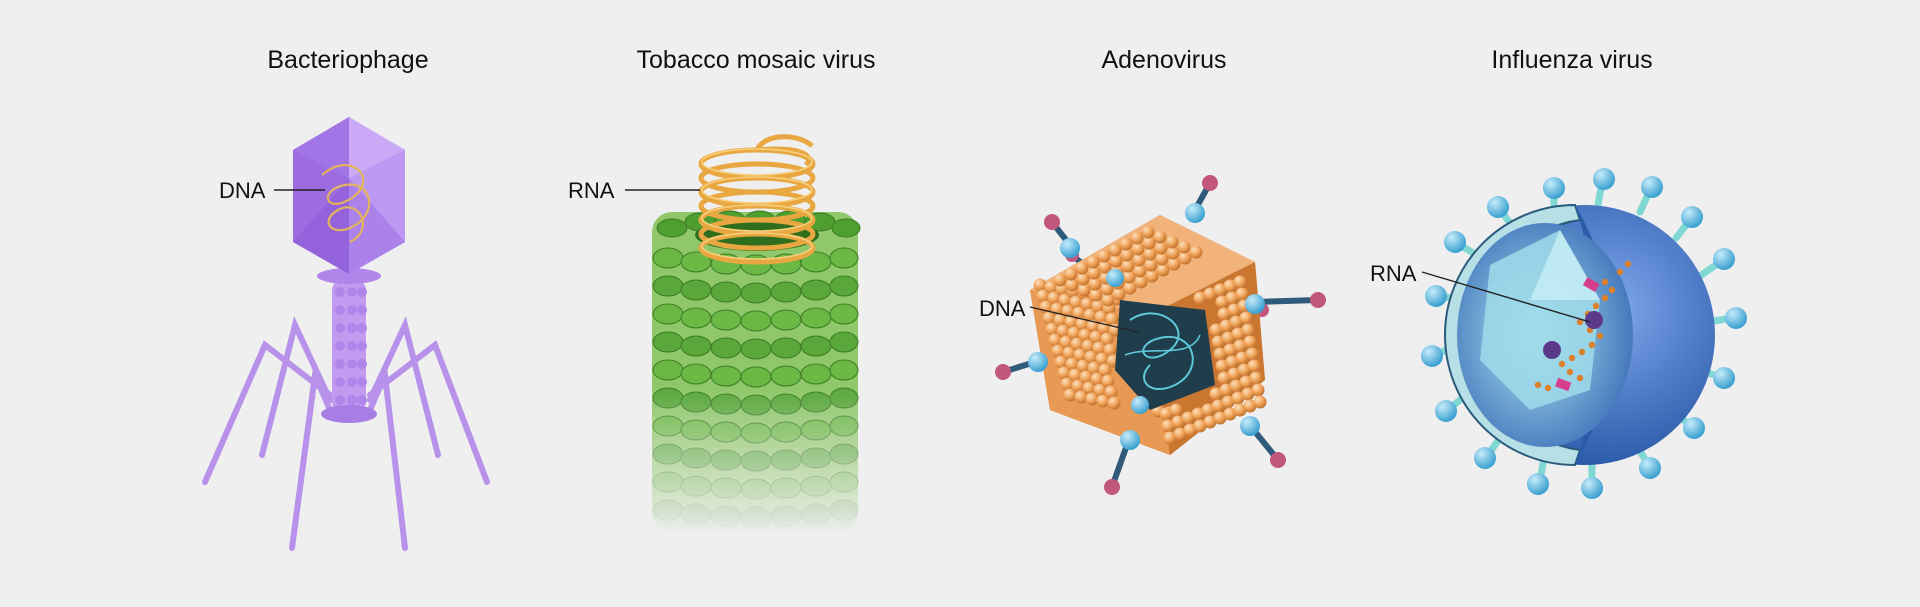  What do you see at coordinates (1584, 333) in the screenshot?
I see `influenza-virus-illustration` at bounding box center [1584, 333].